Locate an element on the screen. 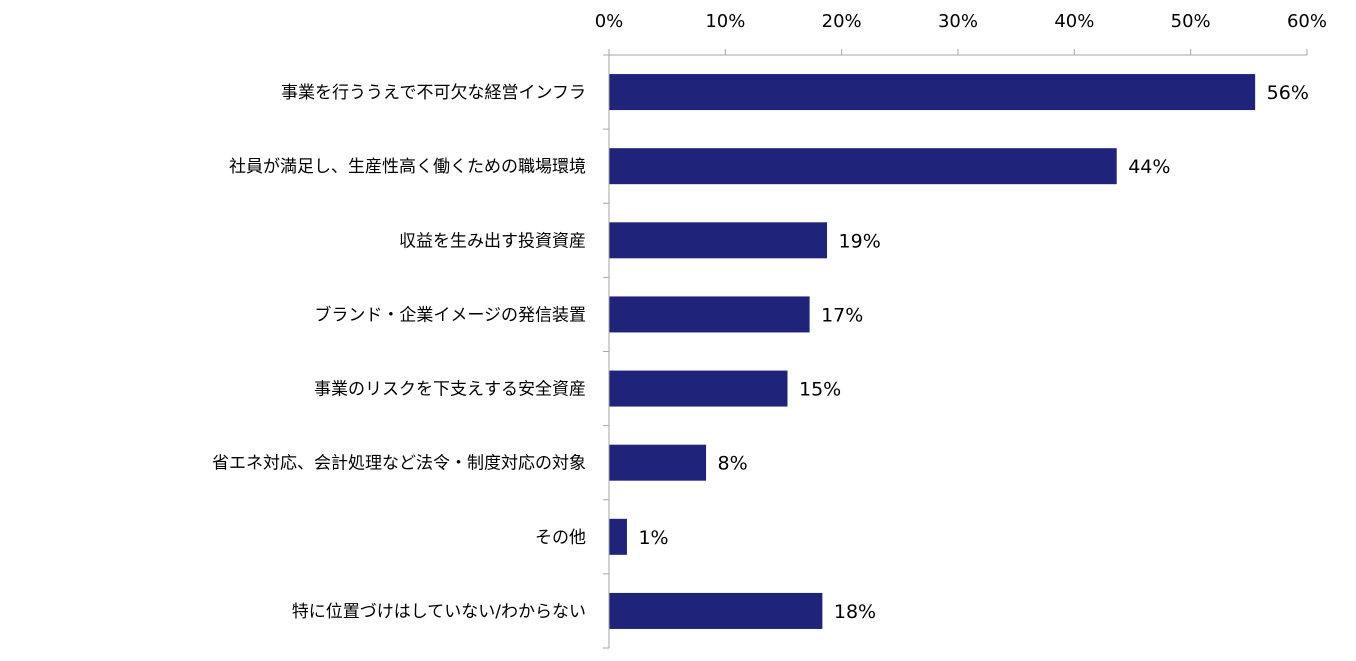 The height and width of the screenshot is (661, 1356). category-label: 事業のリスクを下支えする安全資産 is located at coordinates (450, 390).